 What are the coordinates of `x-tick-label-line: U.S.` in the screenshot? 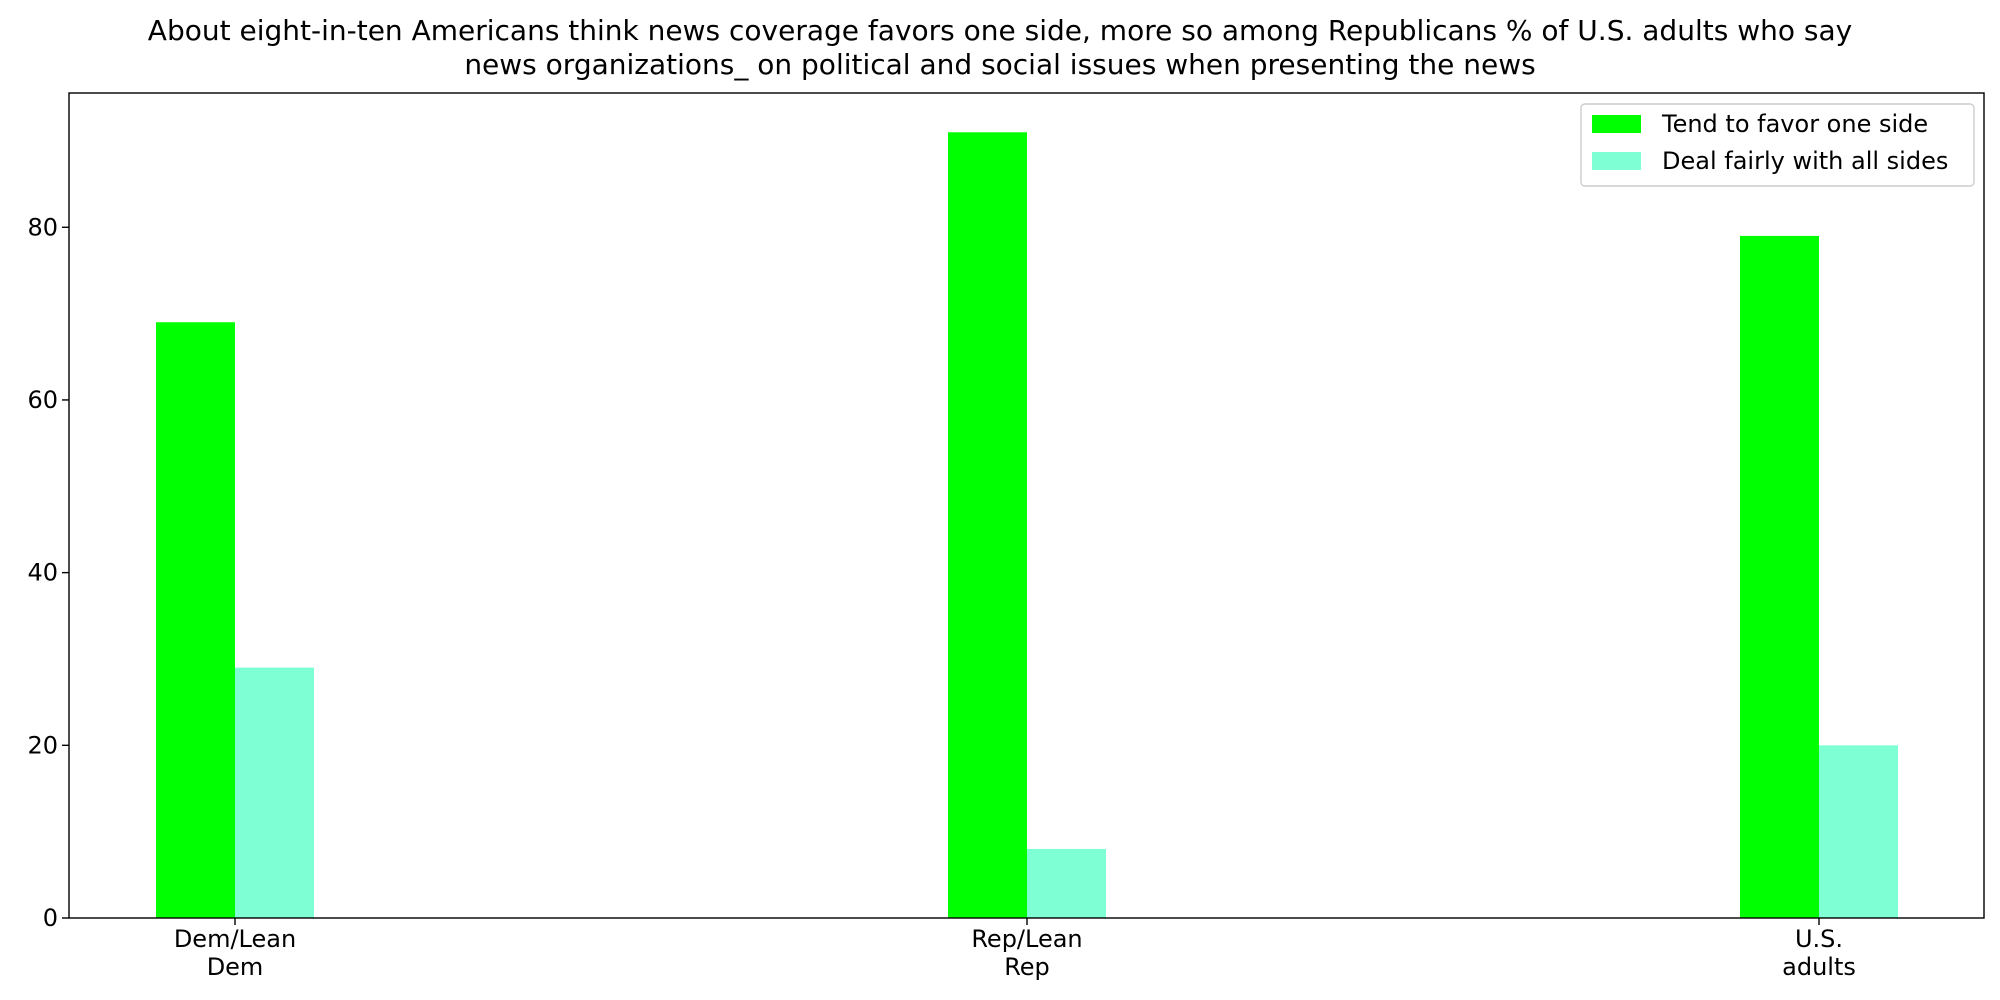 It's located at (1819, 939).